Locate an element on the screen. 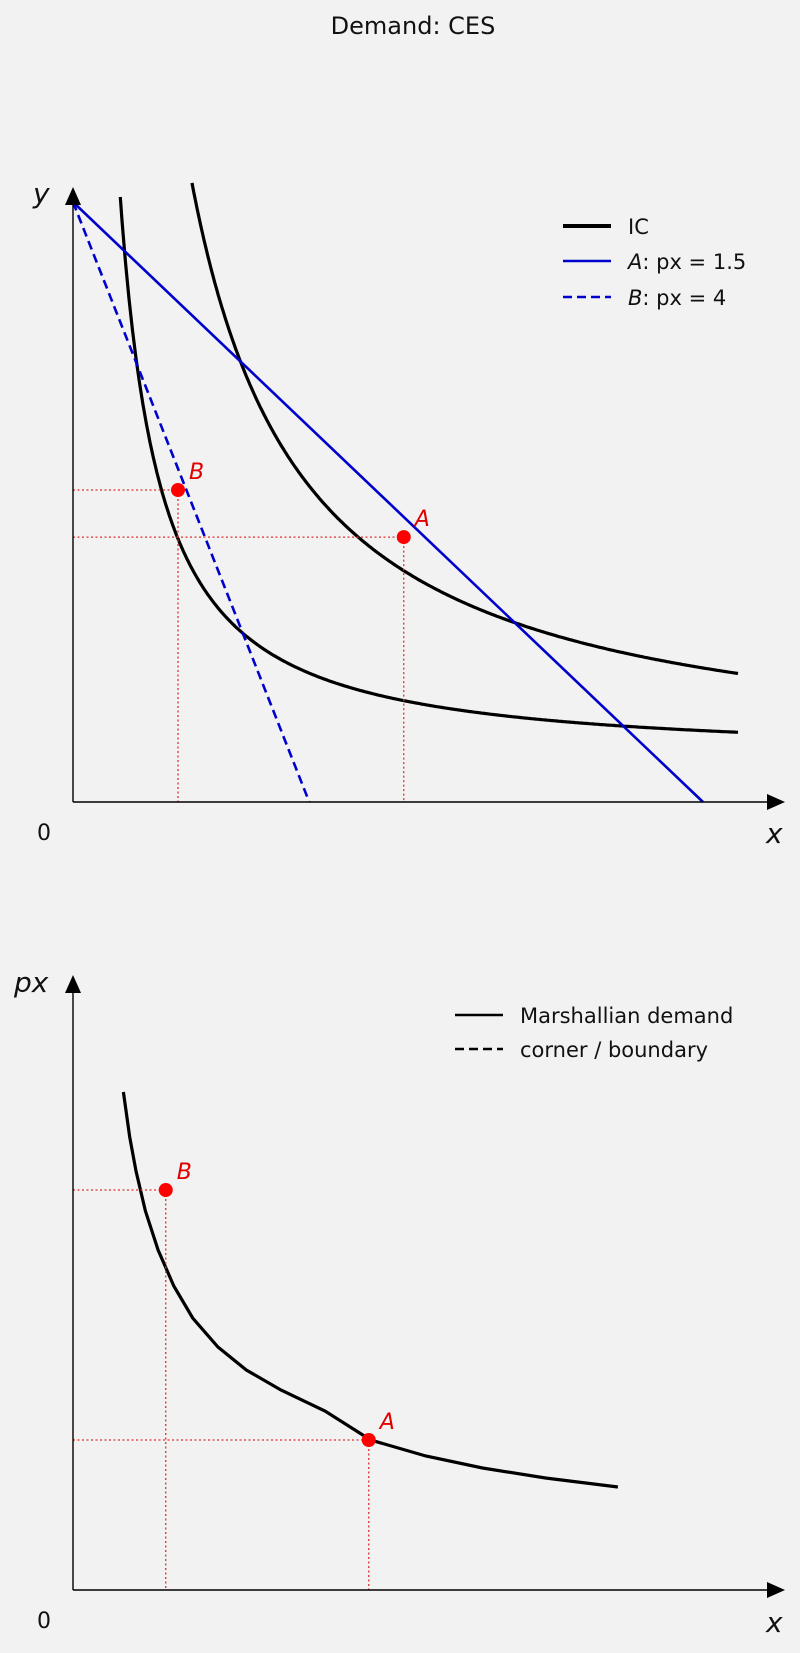  p2-y-axis-label: px is located at coordinates (31, 982).